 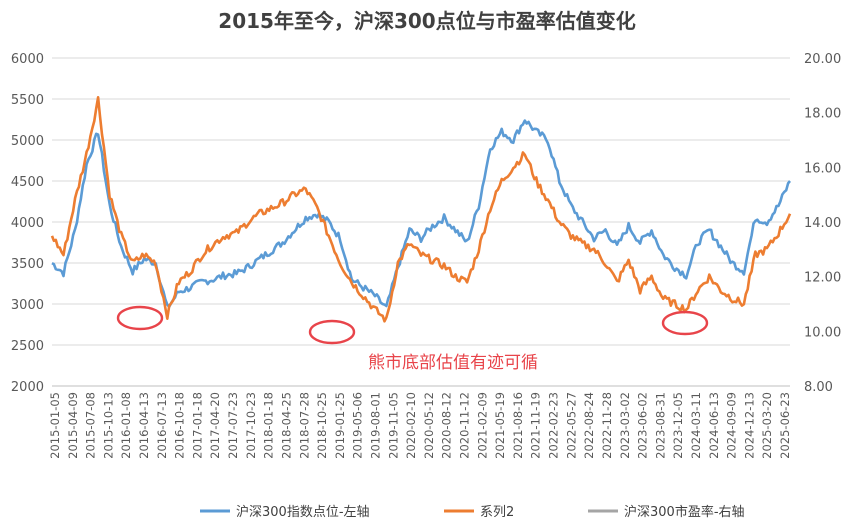 I want to click on left-tick-label: 2500, so click(x=27, y=346).